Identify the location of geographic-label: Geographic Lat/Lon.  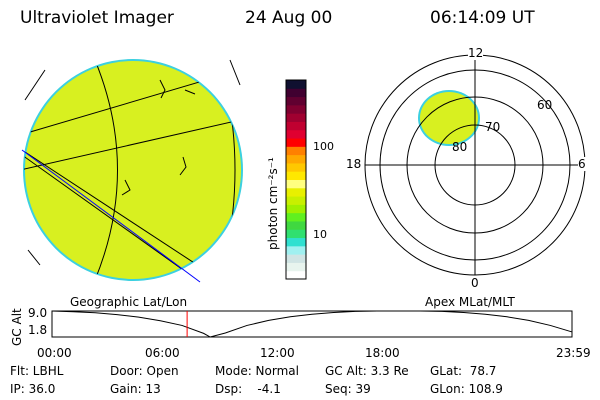
(129, 302).